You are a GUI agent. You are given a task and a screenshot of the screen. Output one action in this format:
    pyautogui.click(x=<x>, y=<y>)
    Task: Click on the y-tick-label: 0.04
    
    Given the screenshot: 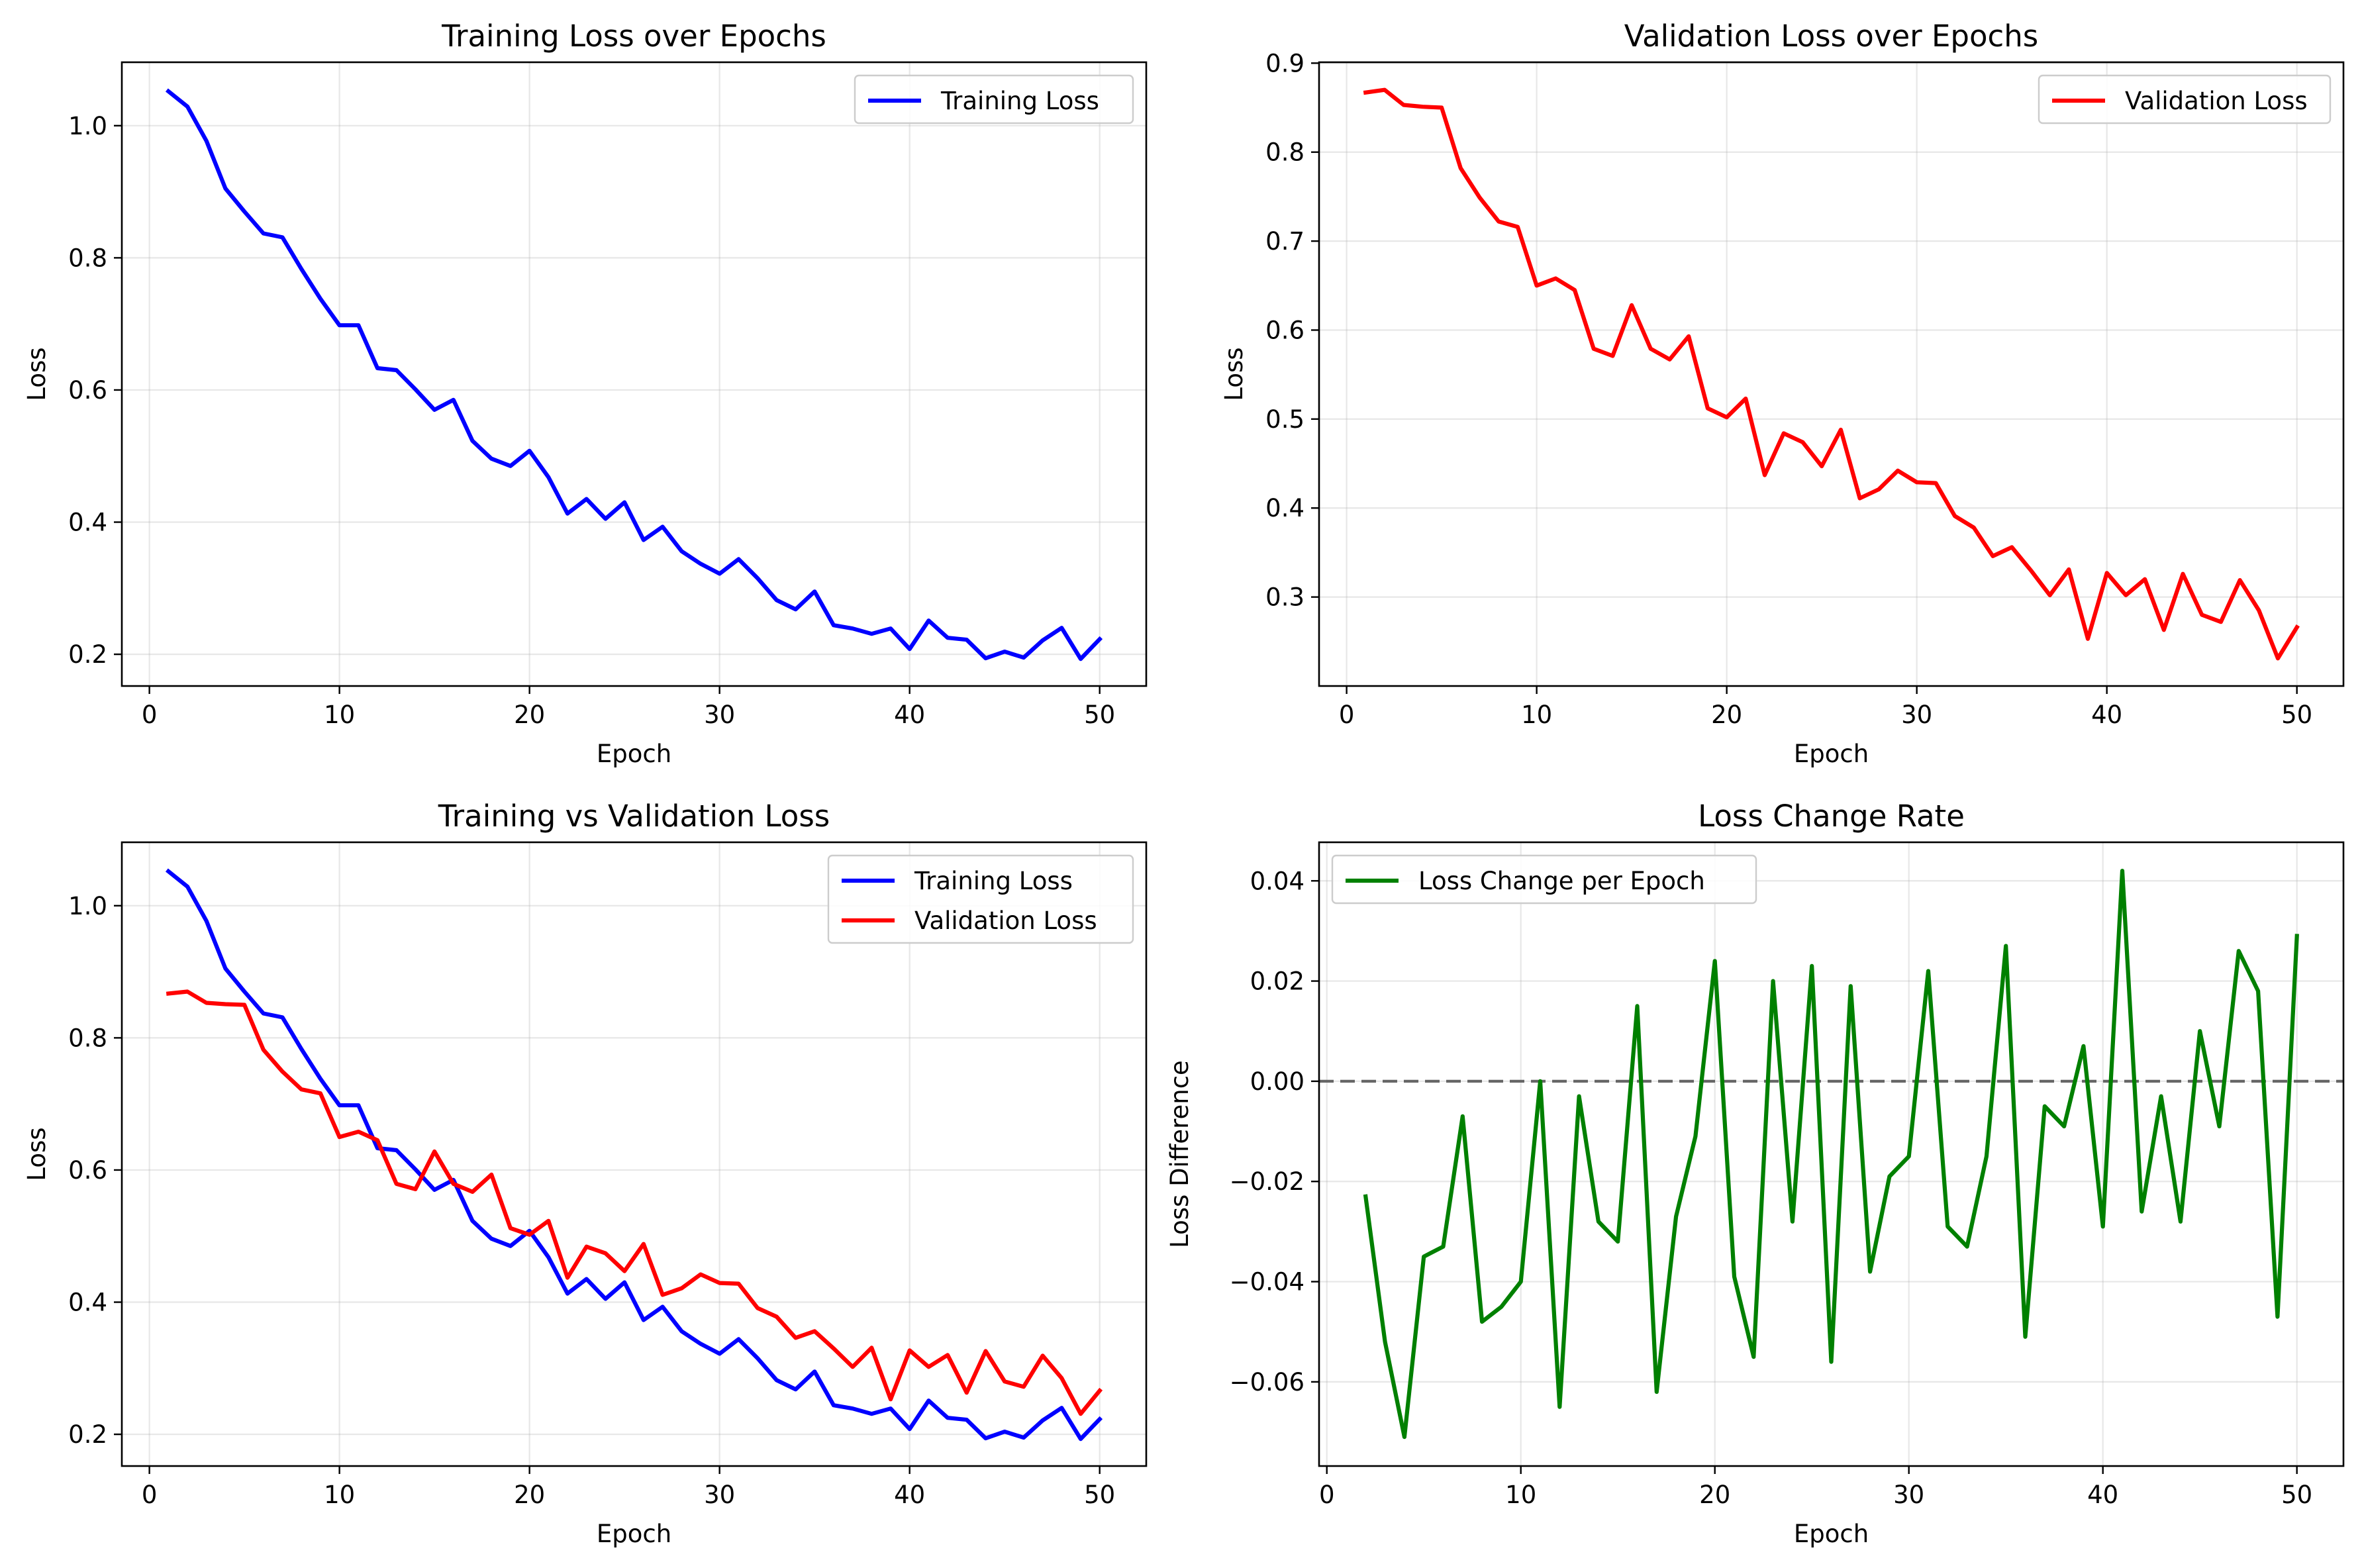 What is the action you would take?
    pyautogui.click(x=1277, y=881)
    